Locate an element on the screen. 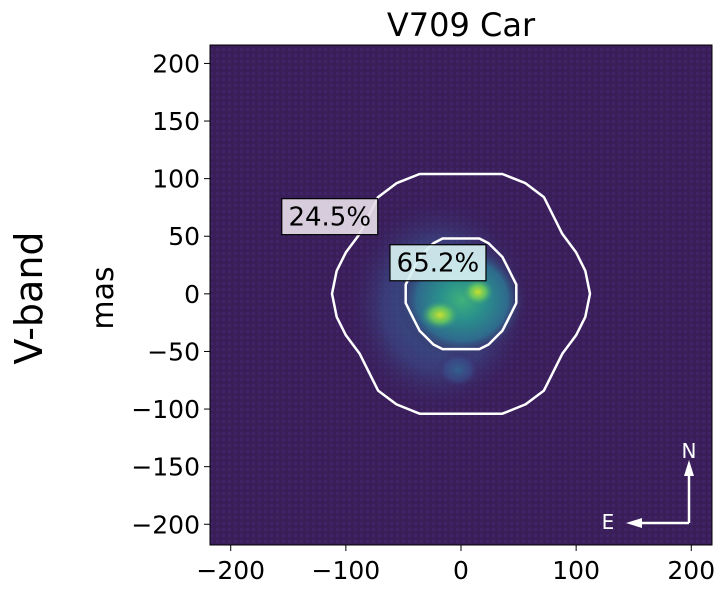 The width and height of the screenshot is (728, 593). contour-inner is located at coordinates (461, 294).